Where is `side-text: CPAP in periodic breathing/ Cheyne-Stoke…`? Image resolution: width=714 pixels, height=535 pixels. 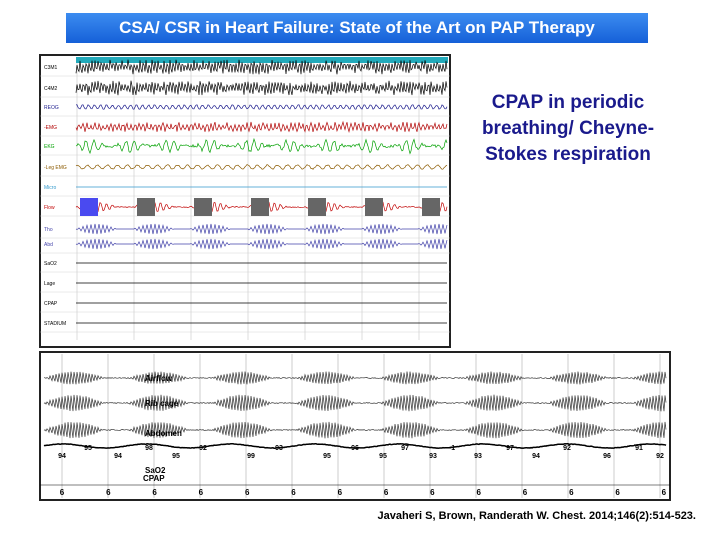
side-text: CPAP in periodic breathing/ Cheyne-Stoke… is located at coordinates (568, 129).